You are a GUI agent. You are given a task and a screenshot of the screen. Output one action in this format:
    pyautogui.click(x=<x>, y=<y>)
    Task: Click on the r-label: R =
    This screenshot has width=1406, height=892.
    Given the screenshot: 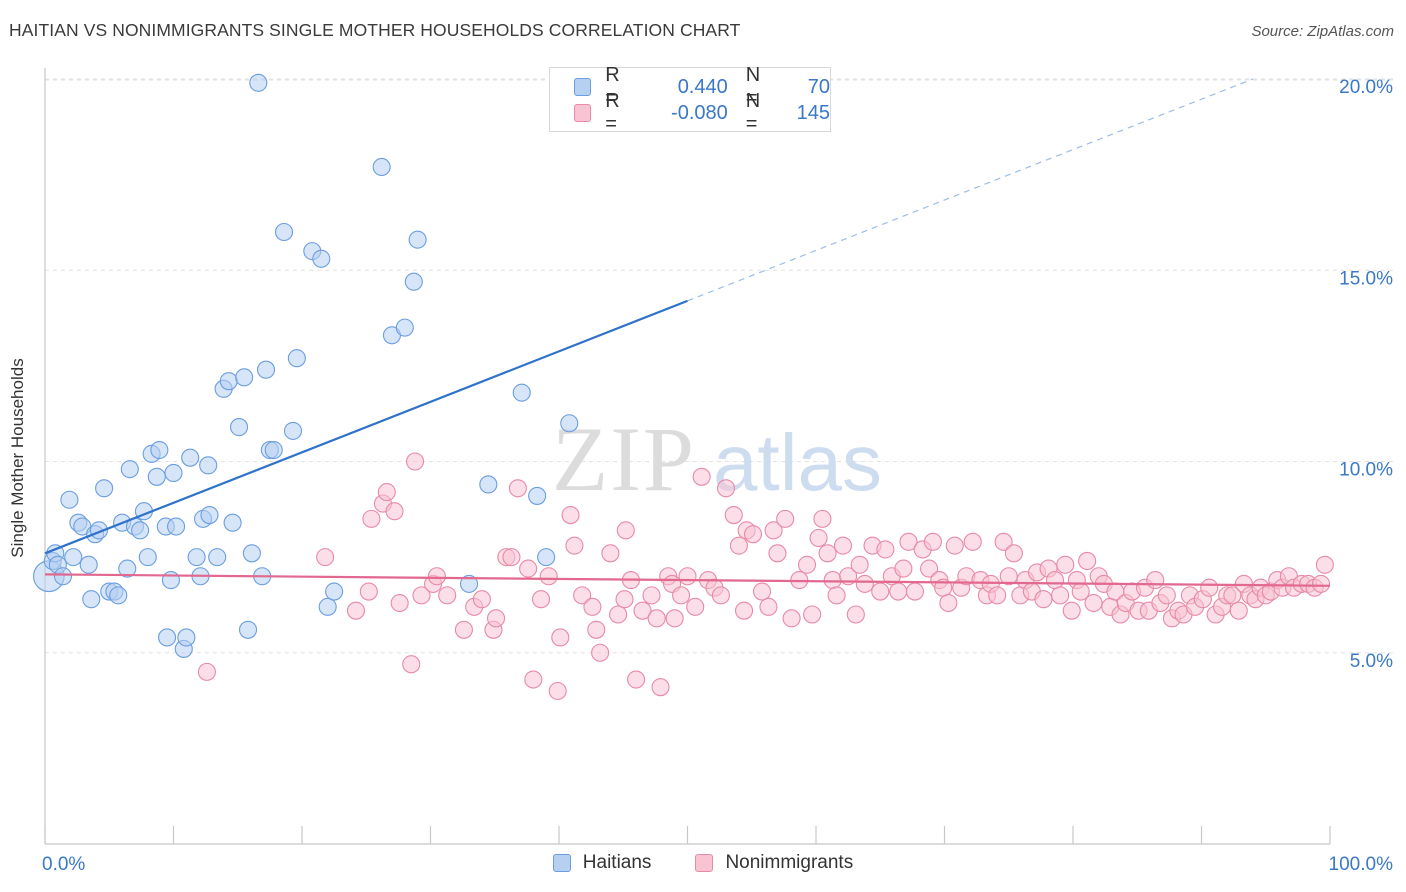 What is the action you would take?
    pyautogui.click(x=612, y=86)
    